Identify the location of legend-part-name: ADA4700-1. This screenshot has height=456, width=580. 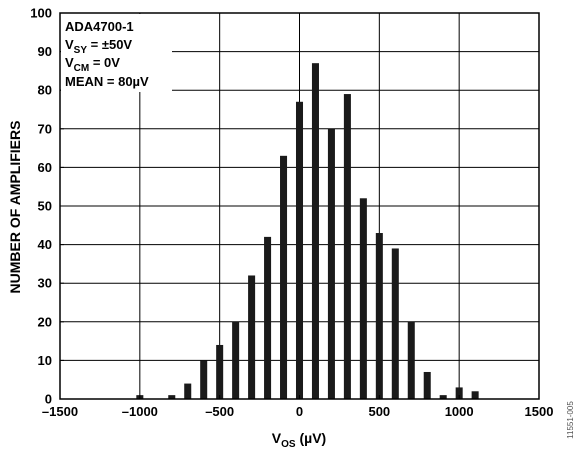
(99, 26).